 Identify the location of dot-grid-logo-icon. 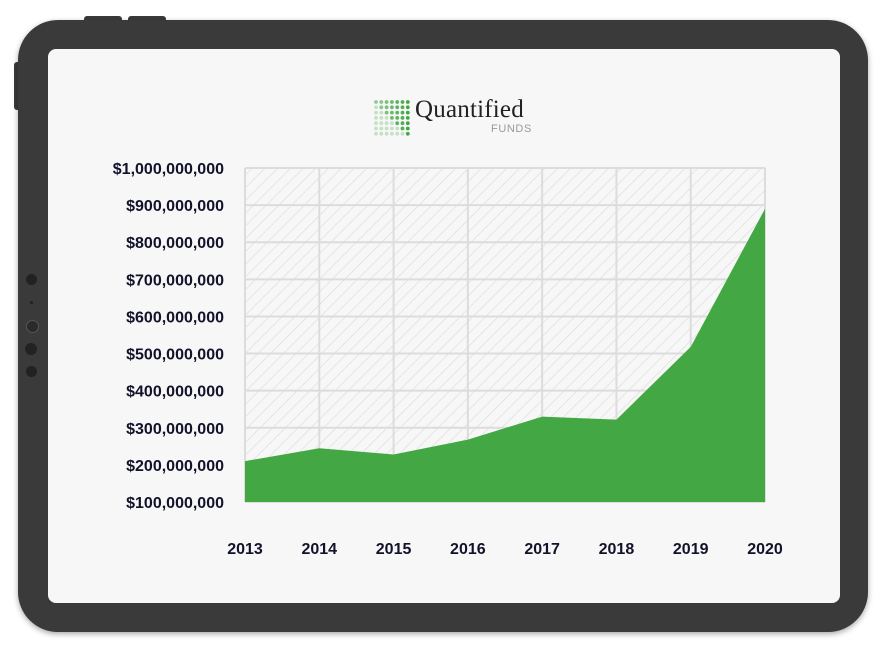
(392, 118).